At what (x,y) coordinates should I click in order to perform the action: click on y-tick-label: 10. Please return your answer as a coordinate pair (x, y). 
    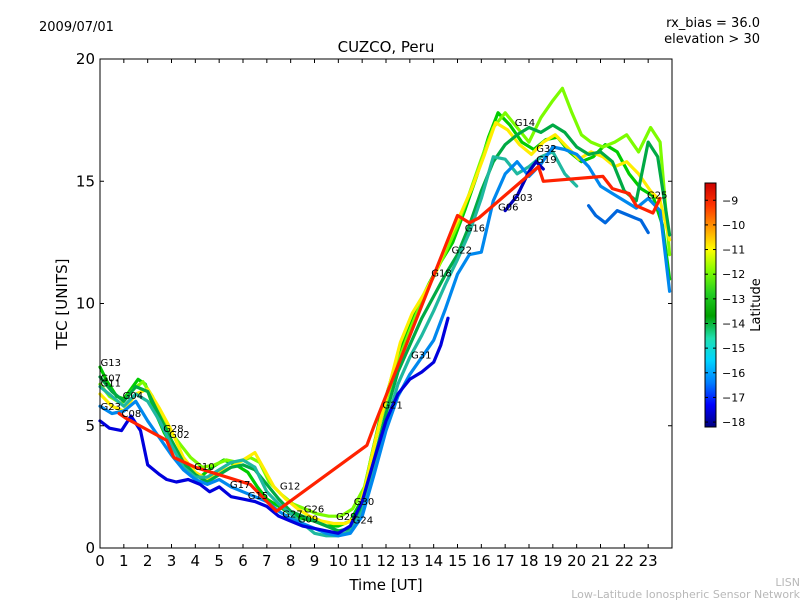
    Looking at the image, I should click on (85, 304).